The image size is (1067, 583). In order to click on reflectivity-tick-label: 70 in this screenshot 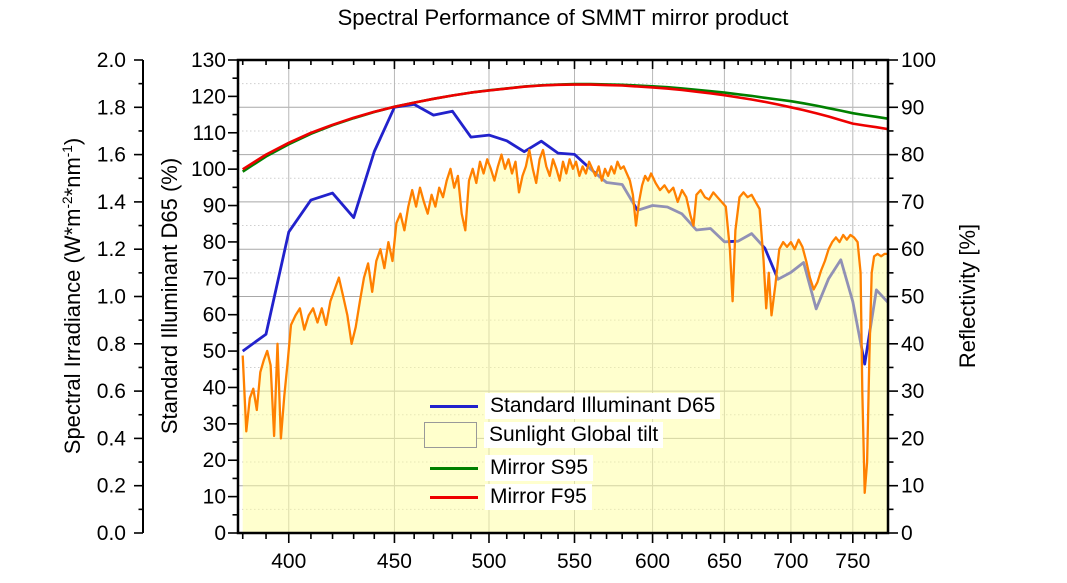, I will do `click(912, 202)`.